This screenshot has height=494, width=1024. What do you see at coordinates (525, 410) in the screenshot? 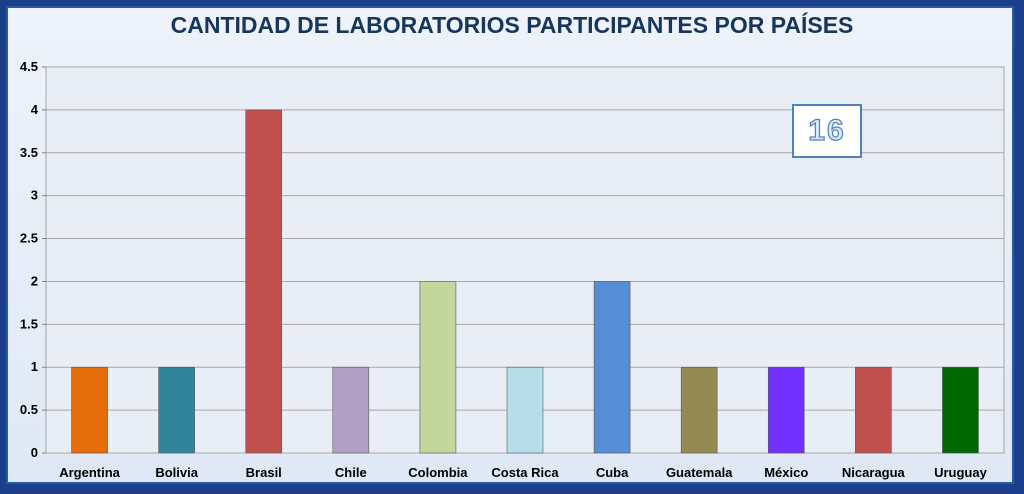
I see `bar-costa-rica` at bounding box center [525, 410].